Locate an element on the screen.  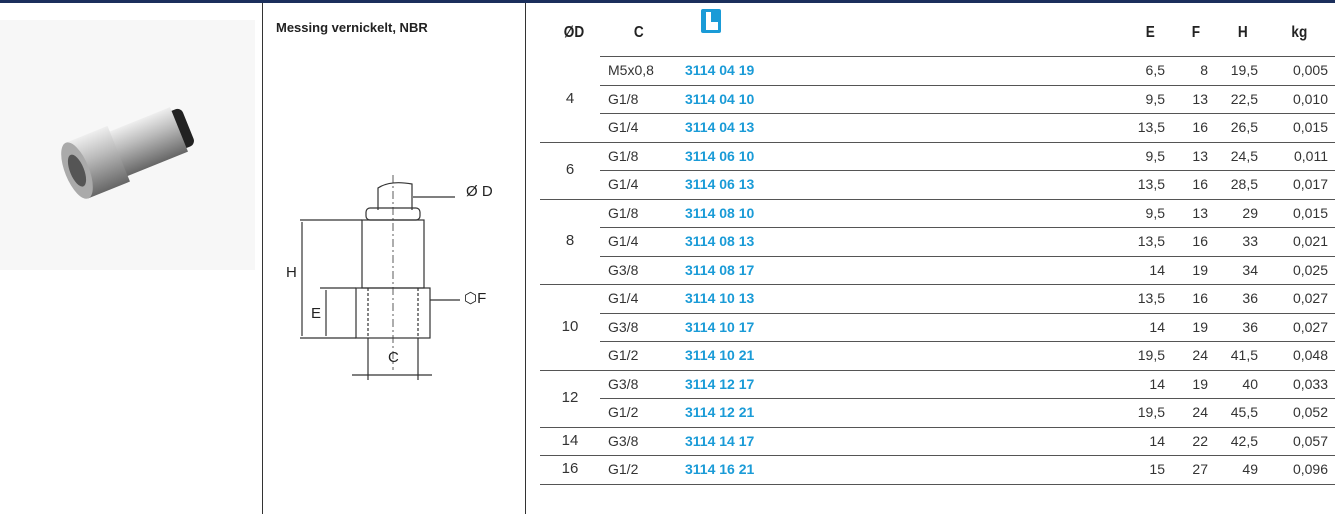
article-code: 3114 12 17 is located at coordinates (720, 383).